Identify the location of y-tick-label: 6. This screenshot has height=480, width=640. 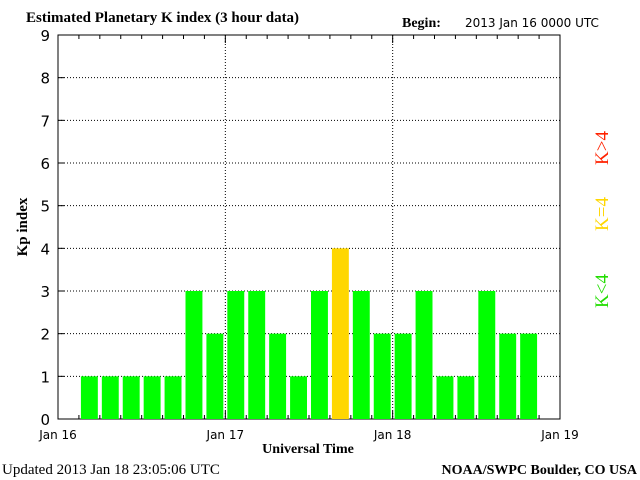
(45, 164).